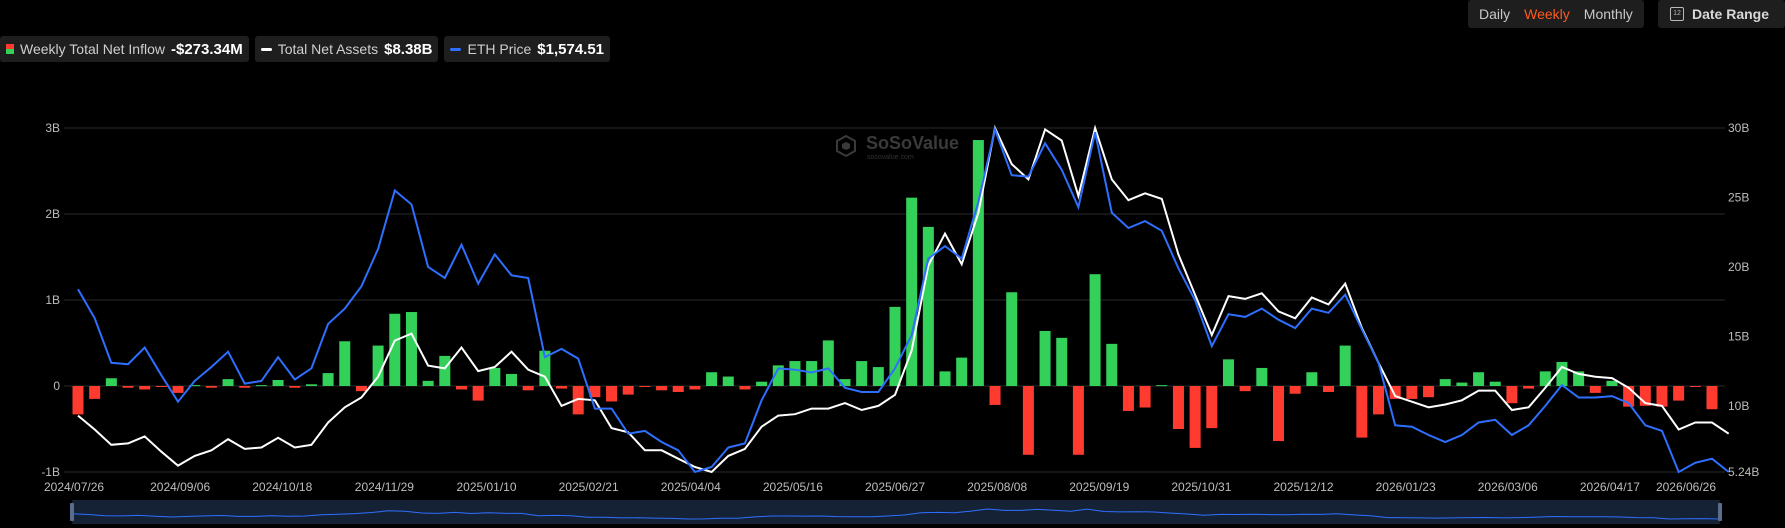 This screenshot has width=1785, height=528. What do you see at coordinates (1738, 336) in the screenshot?
I see `y-right-tick-label: 15B` at bounding box center [1738, 336].